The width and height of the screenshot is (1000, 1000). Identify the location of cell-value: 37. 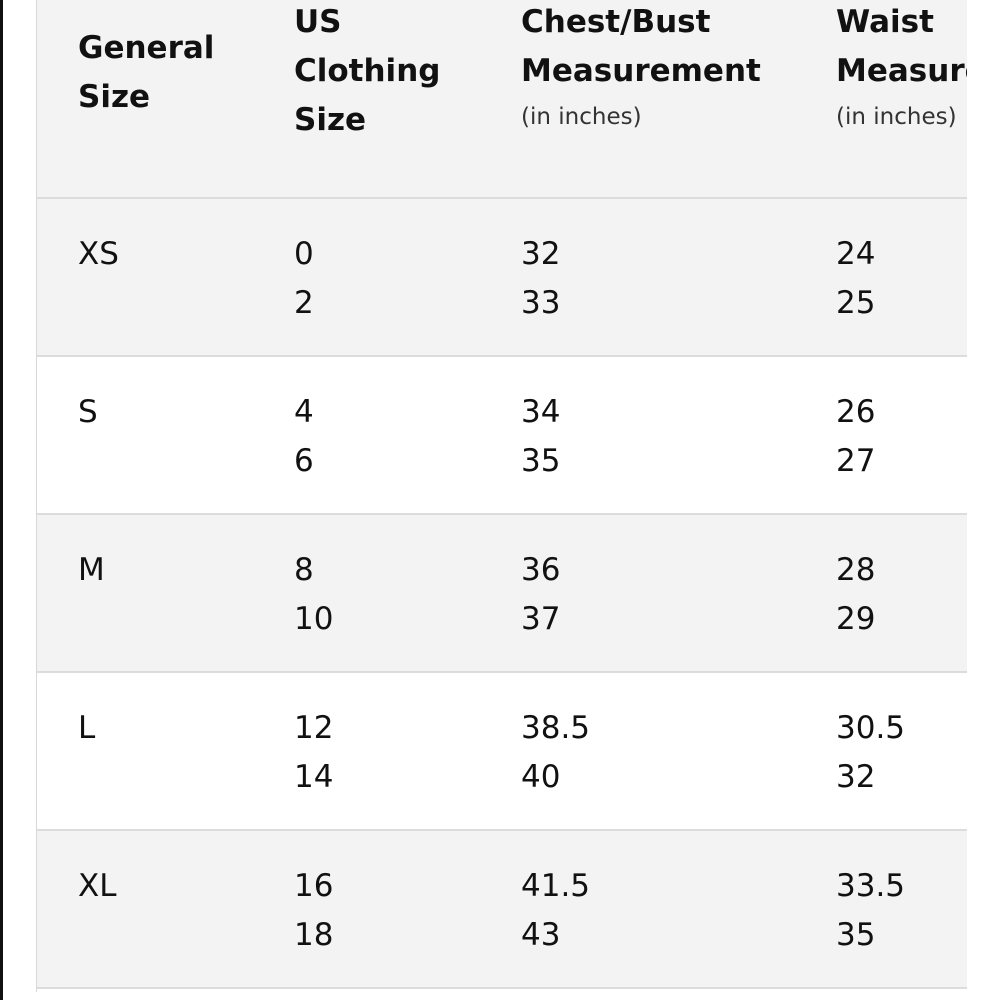
(541, 619).